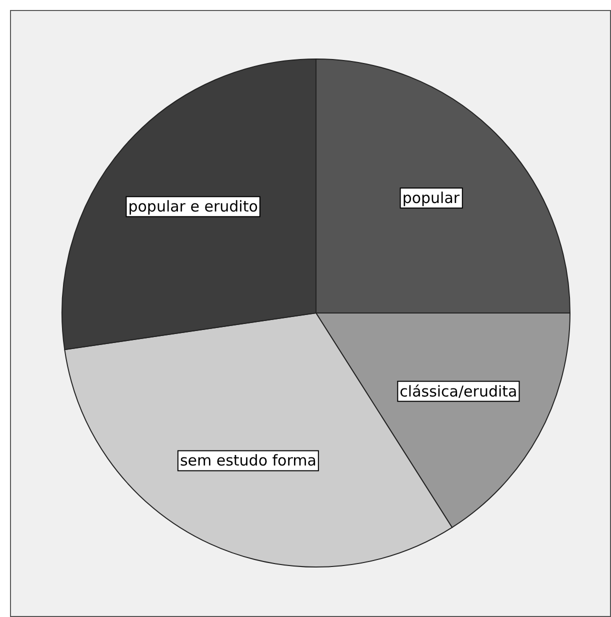 Image resolution: width=611 pixels, height=617 pixels. What do you see at coordinates (193, 207) in the screenshot?
I see `slice-label: popular e erudito` at bounding box center [193, 207].